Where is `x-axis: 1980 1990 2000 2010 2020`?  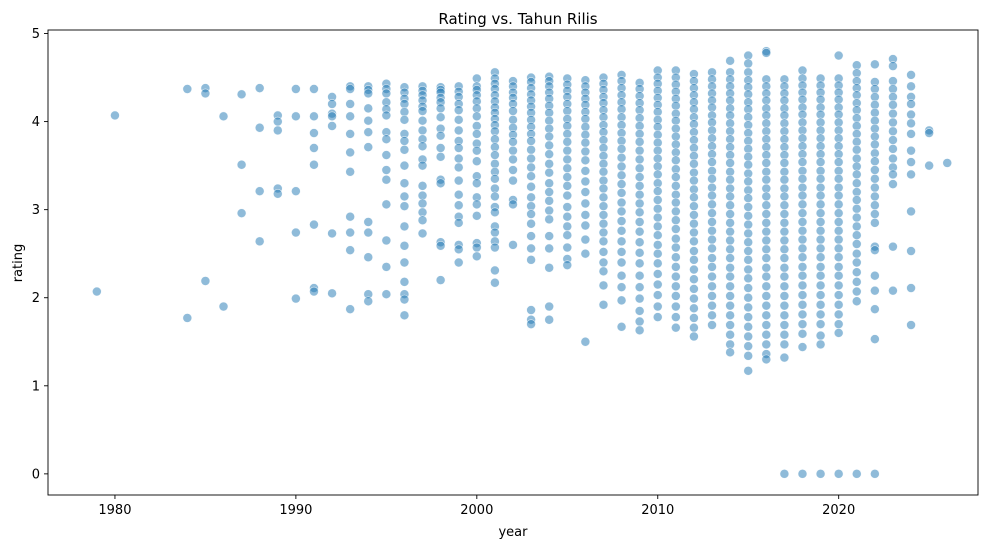 x-axis: 1980 1990 2000 2010 2020 is located at coordinates (476, 506).